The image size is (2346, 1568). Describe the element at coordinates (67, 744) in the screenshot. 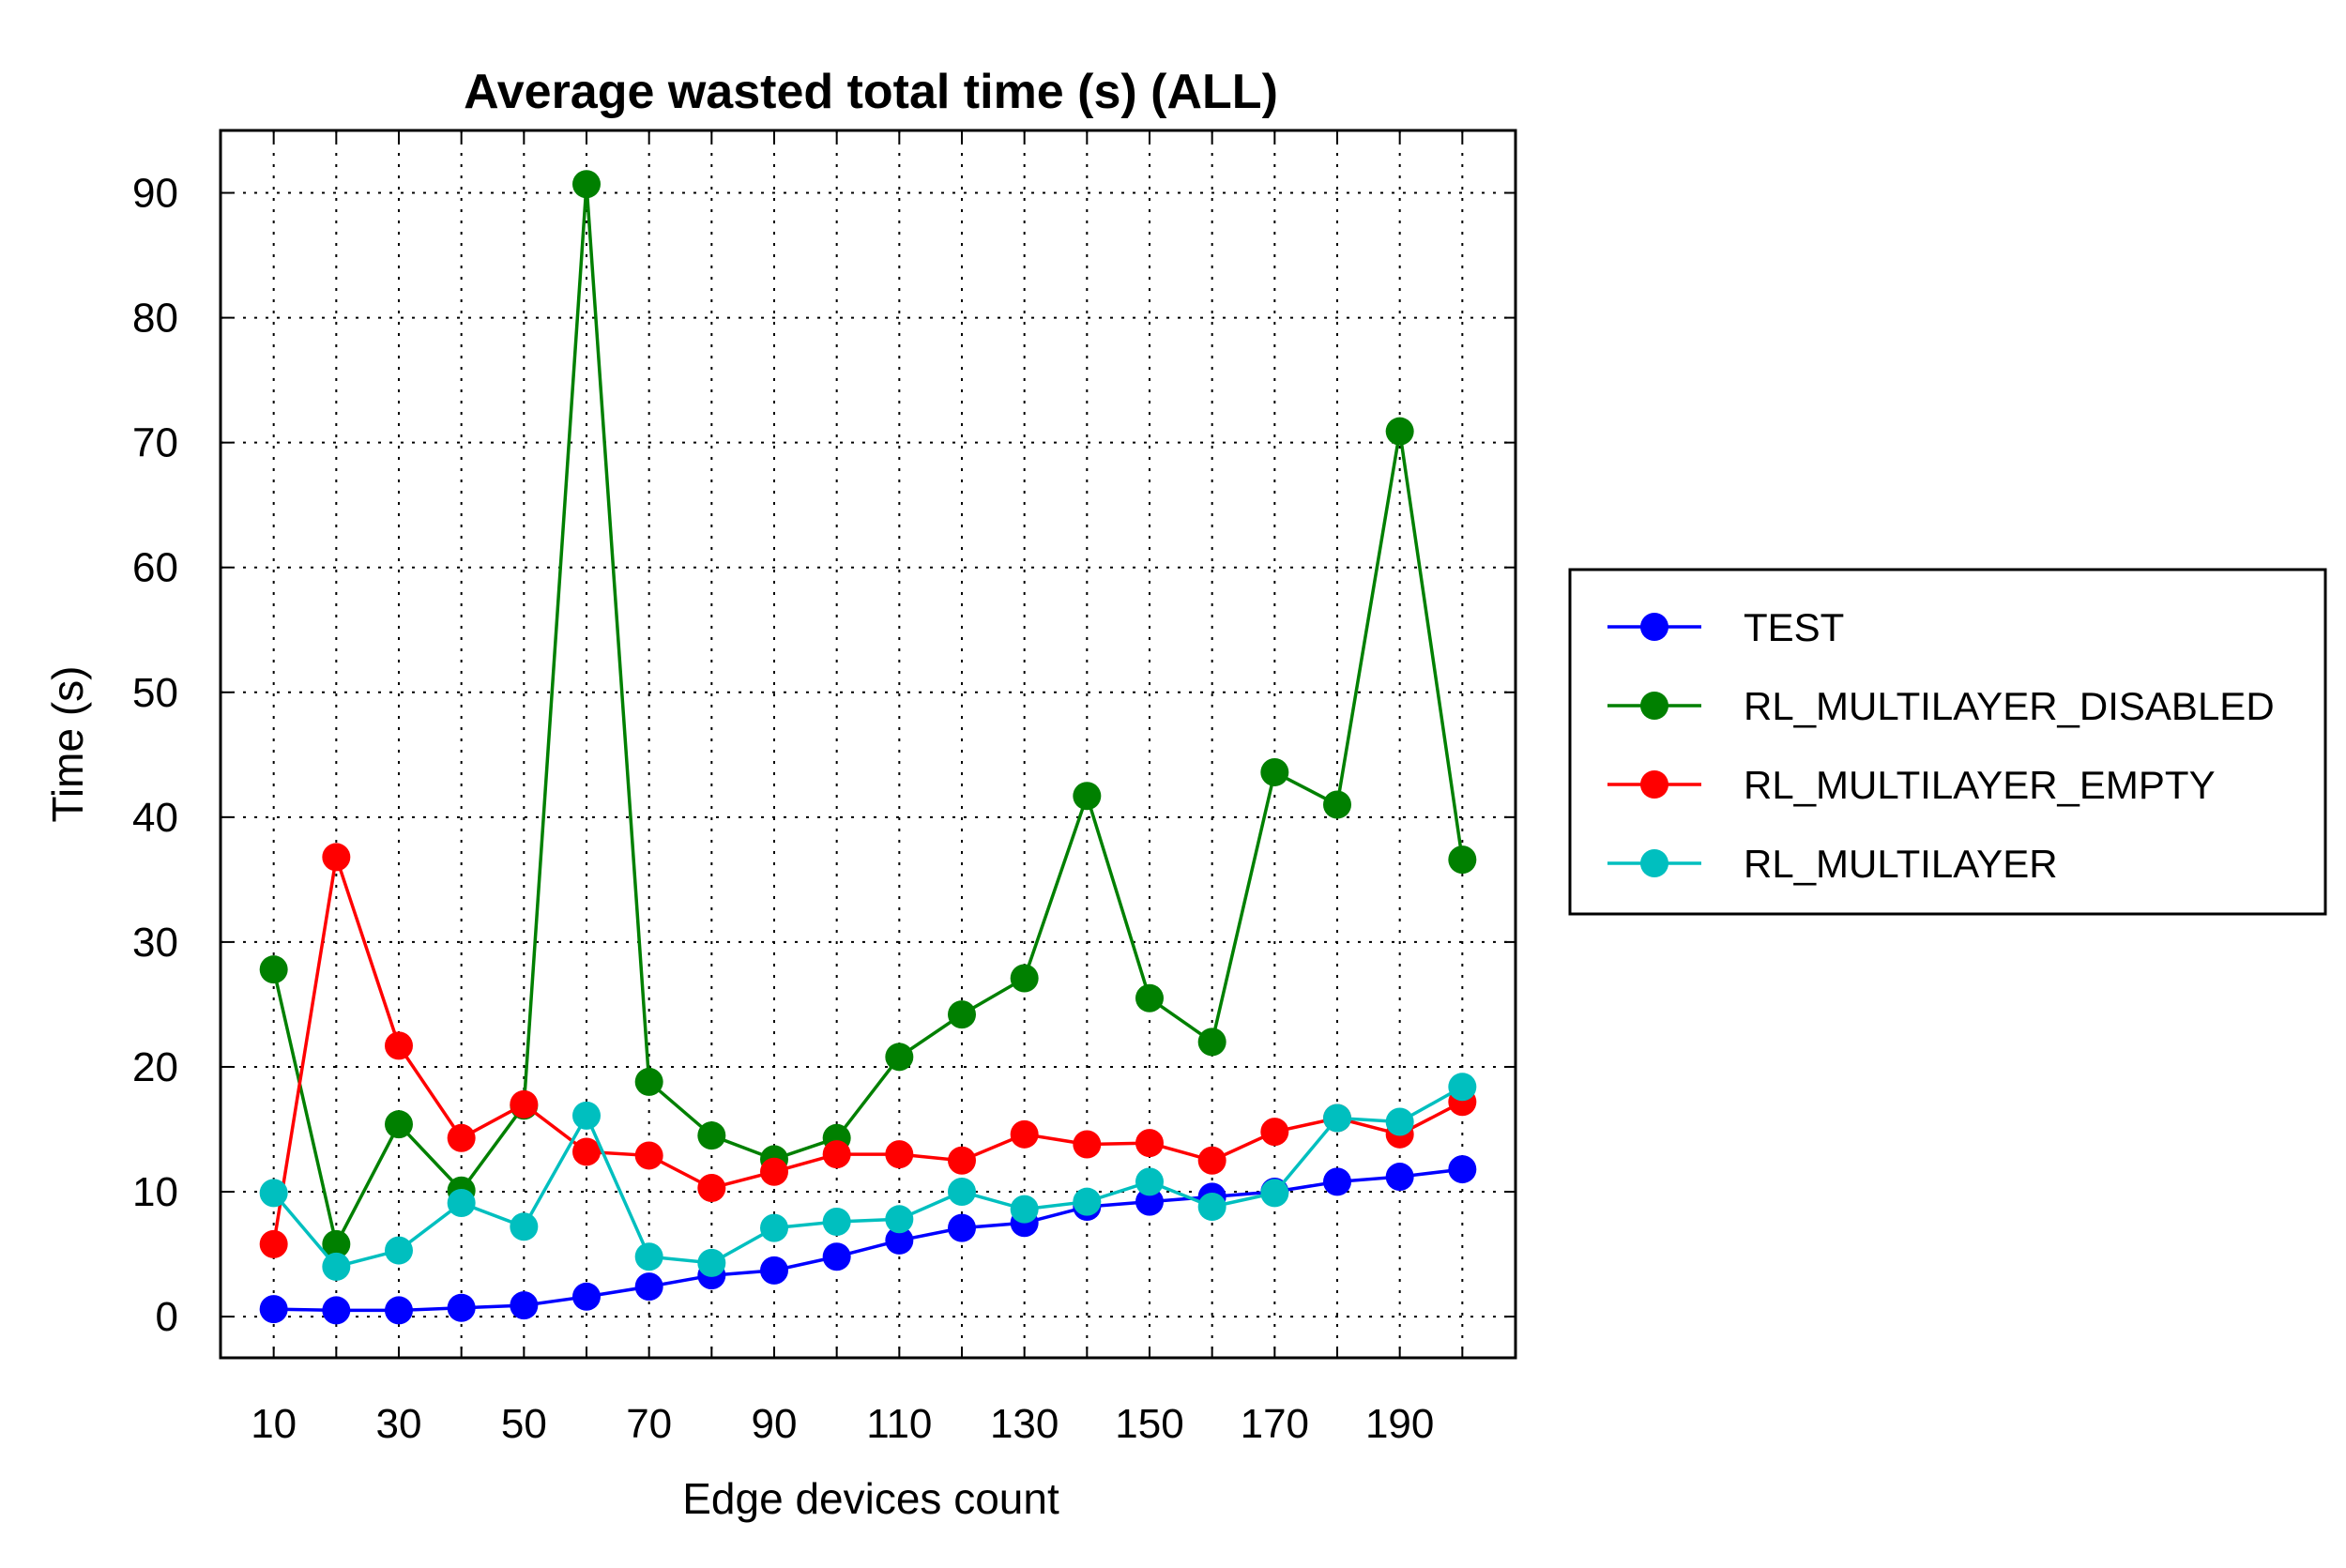

I see `y-axis-label: Time (s)` at that location.